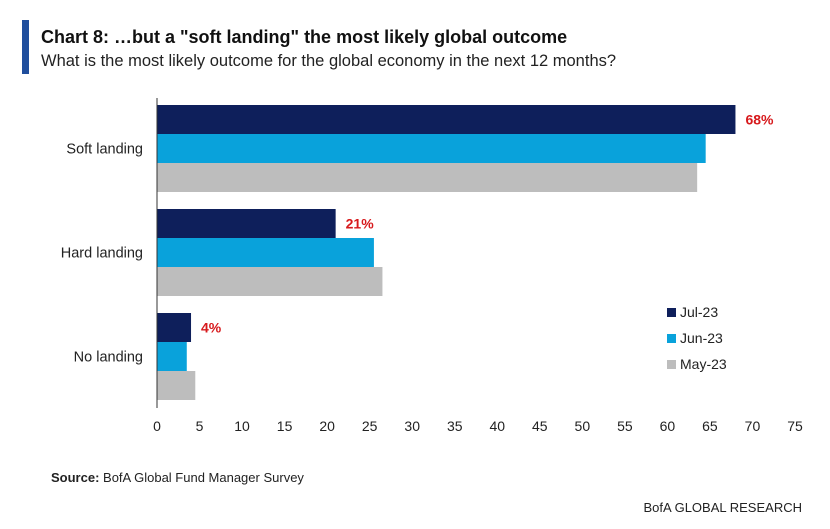  Describe the element at coordinates (795, 426) in the screenshot. I see `x-tick-label: 75` at that location.